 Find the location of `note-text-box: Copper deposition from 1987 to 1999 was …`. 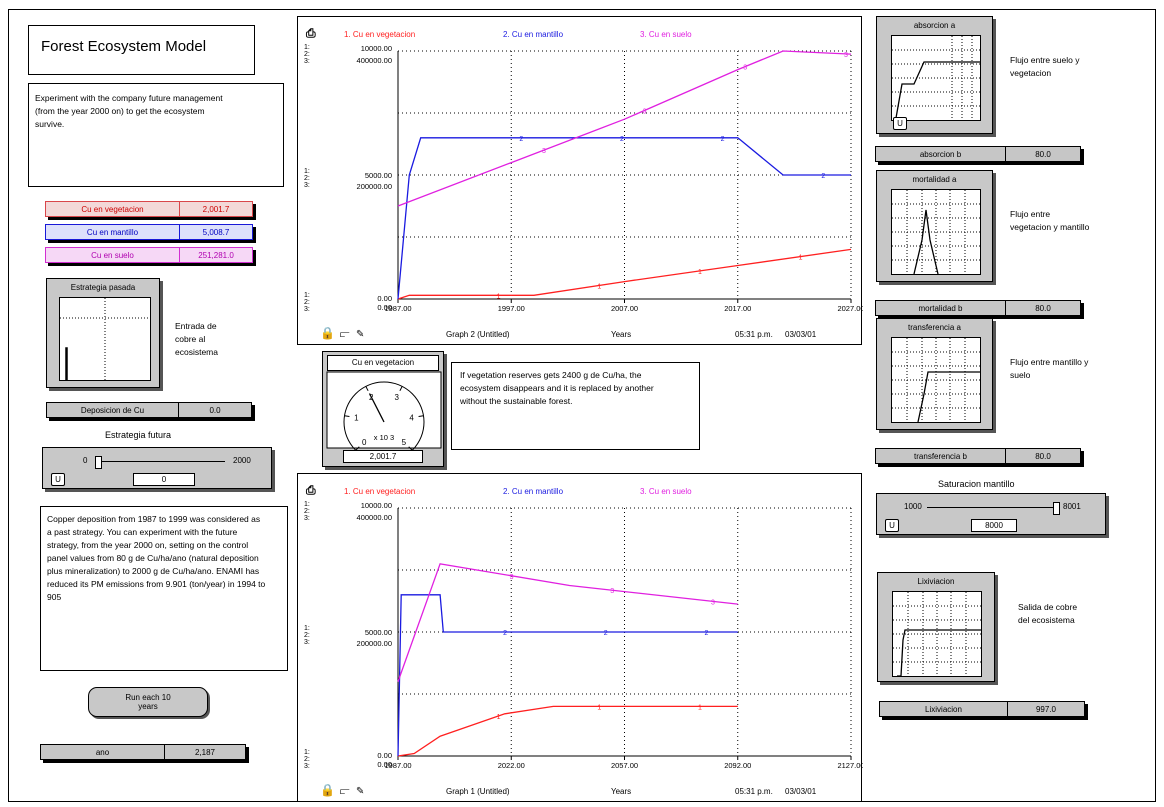

note-text-box: Copper deposition from 1987 to 1999 was … is located at coordinates (164, 588).